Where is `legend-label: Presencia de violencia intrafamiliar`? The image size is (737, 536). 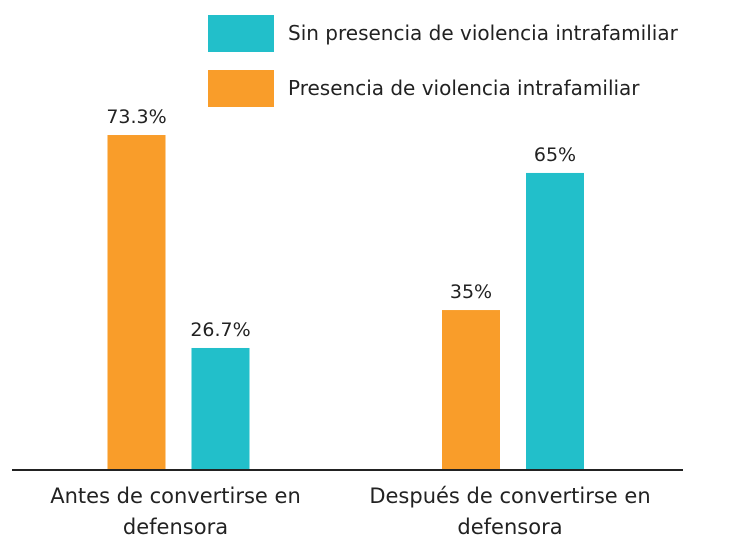 legend-label: Presencia de violencia intrafamiliar is located at coordinates (464, 88).